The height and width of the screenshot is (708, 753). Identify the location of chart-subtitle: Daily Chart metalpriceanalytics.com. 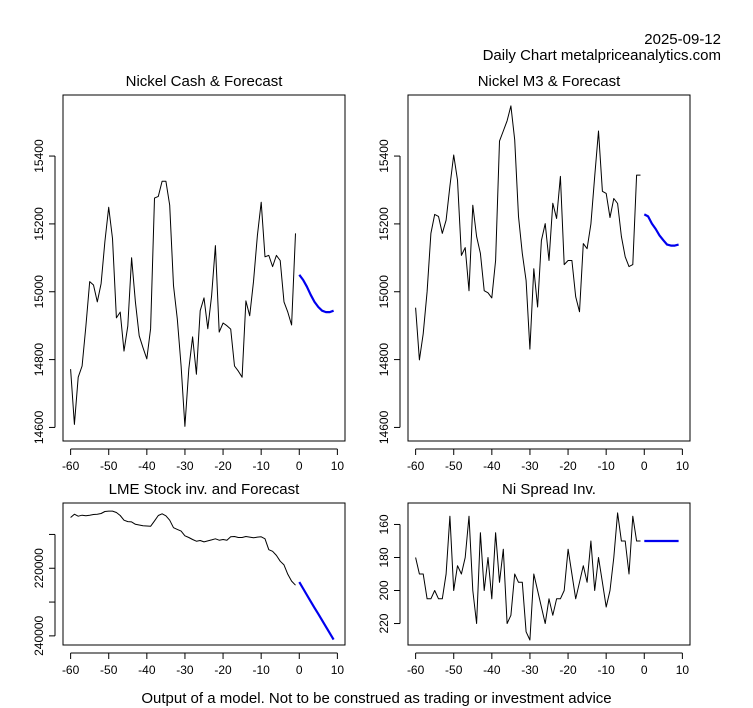
(601, 55).